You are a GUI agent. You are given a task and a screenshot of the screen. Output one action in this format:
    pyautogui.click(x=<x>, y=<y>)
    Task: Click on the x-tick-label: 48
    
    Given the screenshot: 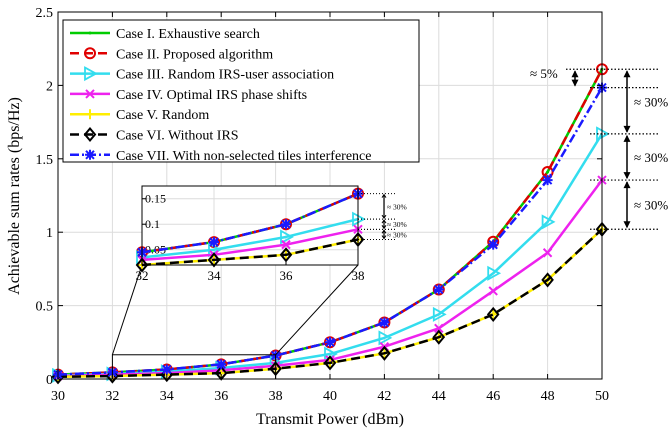 What is the action you would take?
    pyautogui.click(x=548, y=396)
    